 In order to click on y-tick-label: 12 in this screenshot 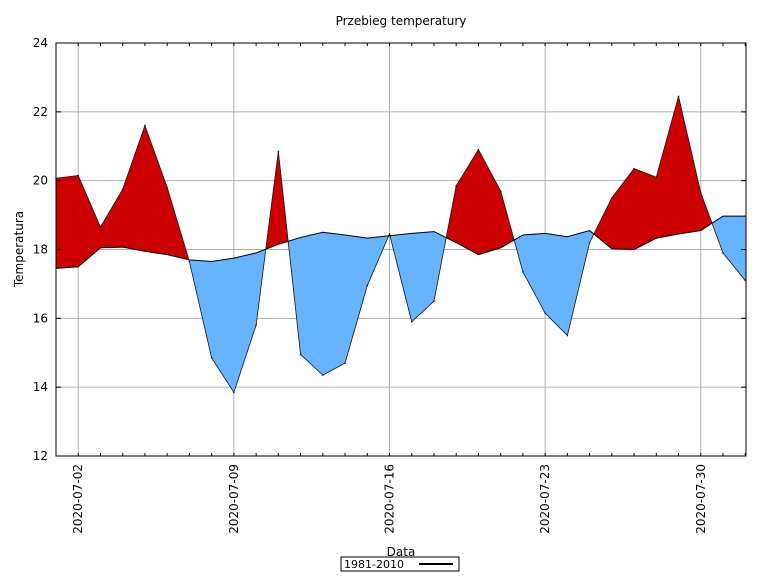, I will do `click(40, 456)`.